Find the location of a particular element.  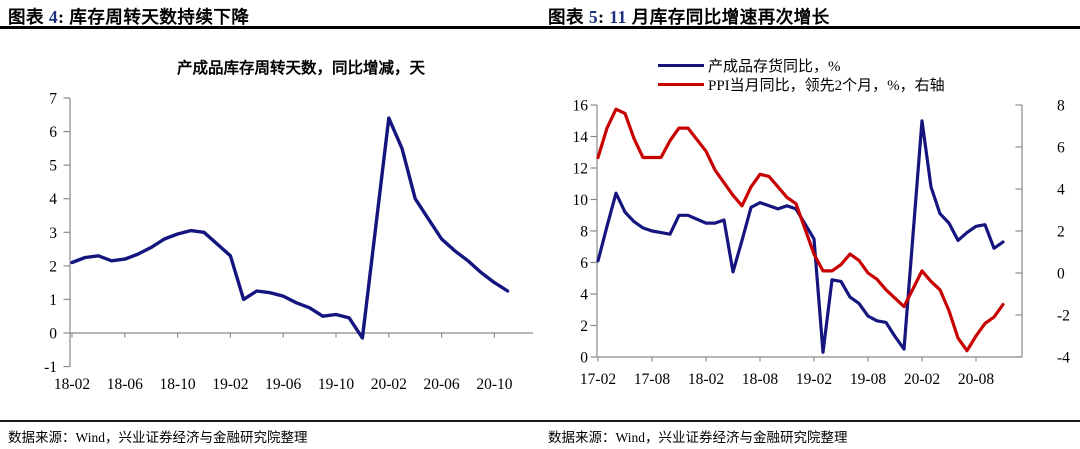

legend-item-inventory: 产成品存货同比，% is located at coordinates (801, 65).